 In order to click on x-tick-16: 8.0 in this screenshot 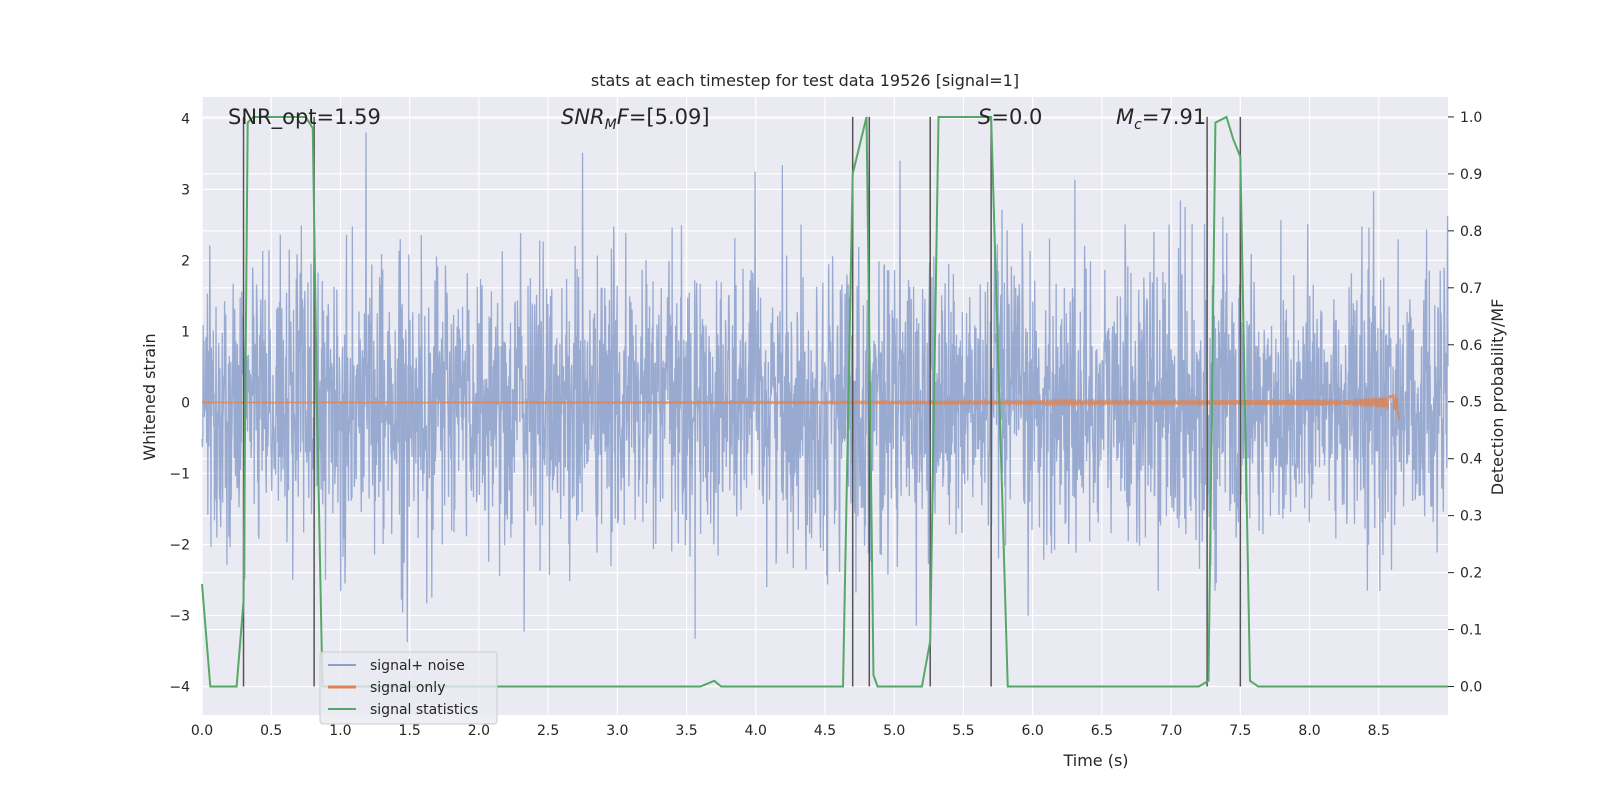, I will do `click(1309, 731)`.